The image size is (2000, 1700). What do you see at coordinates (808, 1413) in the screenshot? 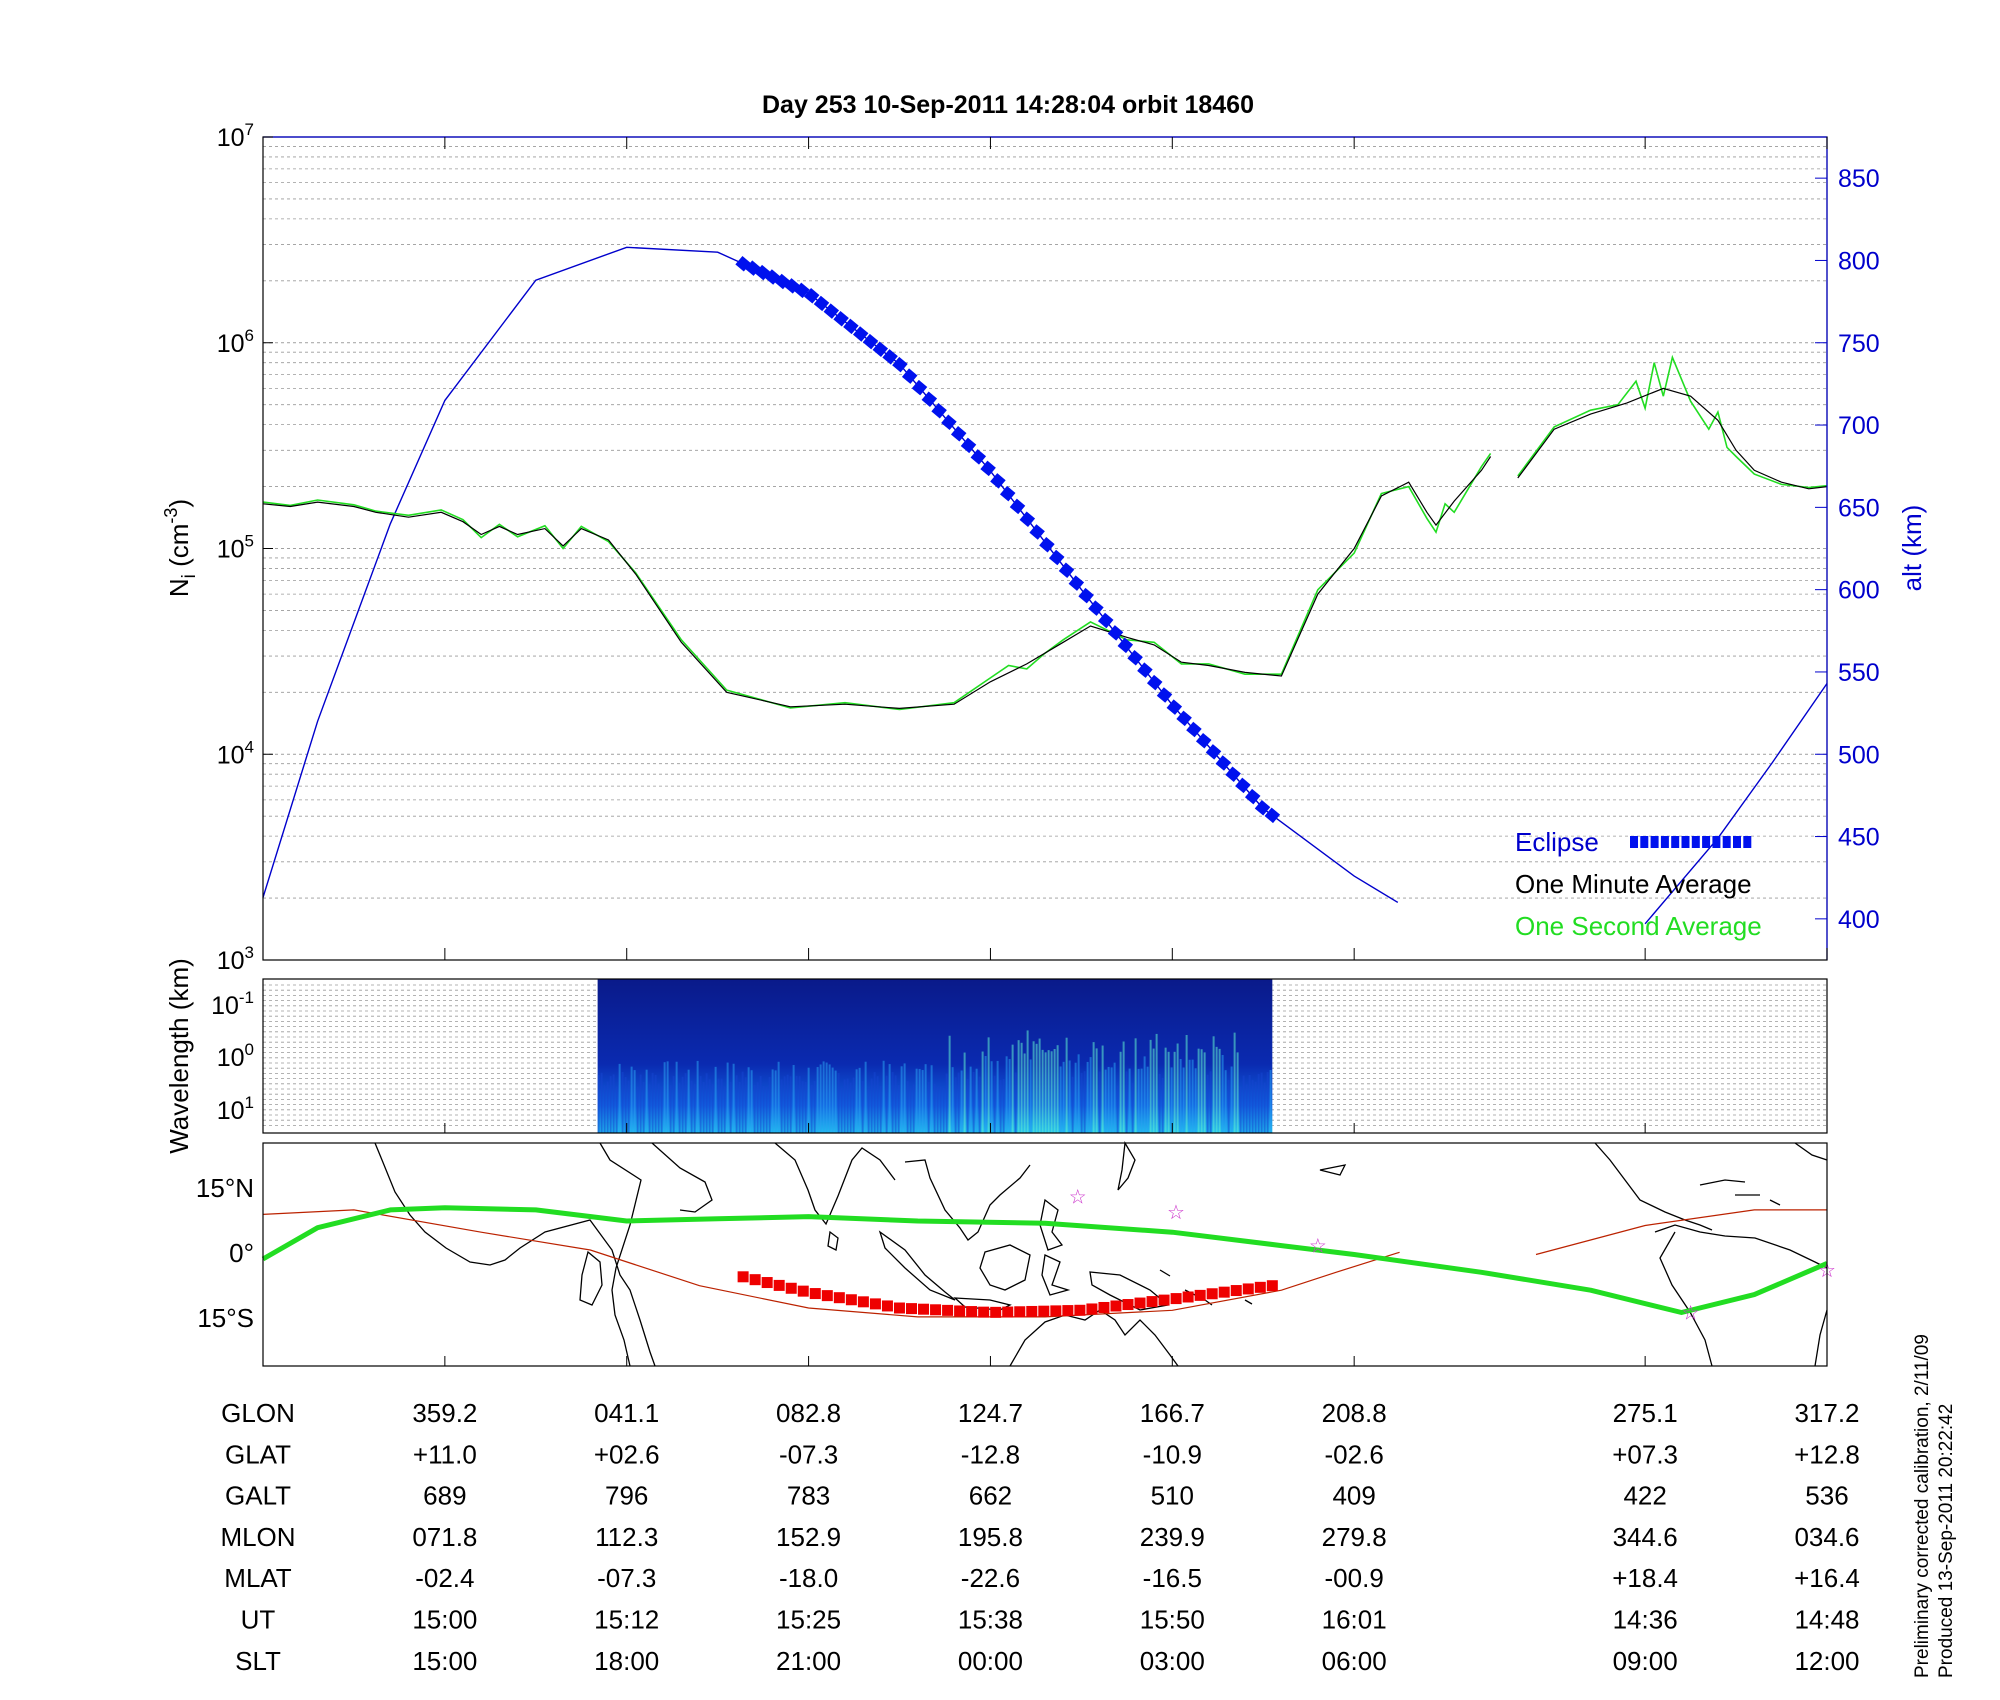
I see `table-cell: 082.8` at bounding box center [808, 1413].